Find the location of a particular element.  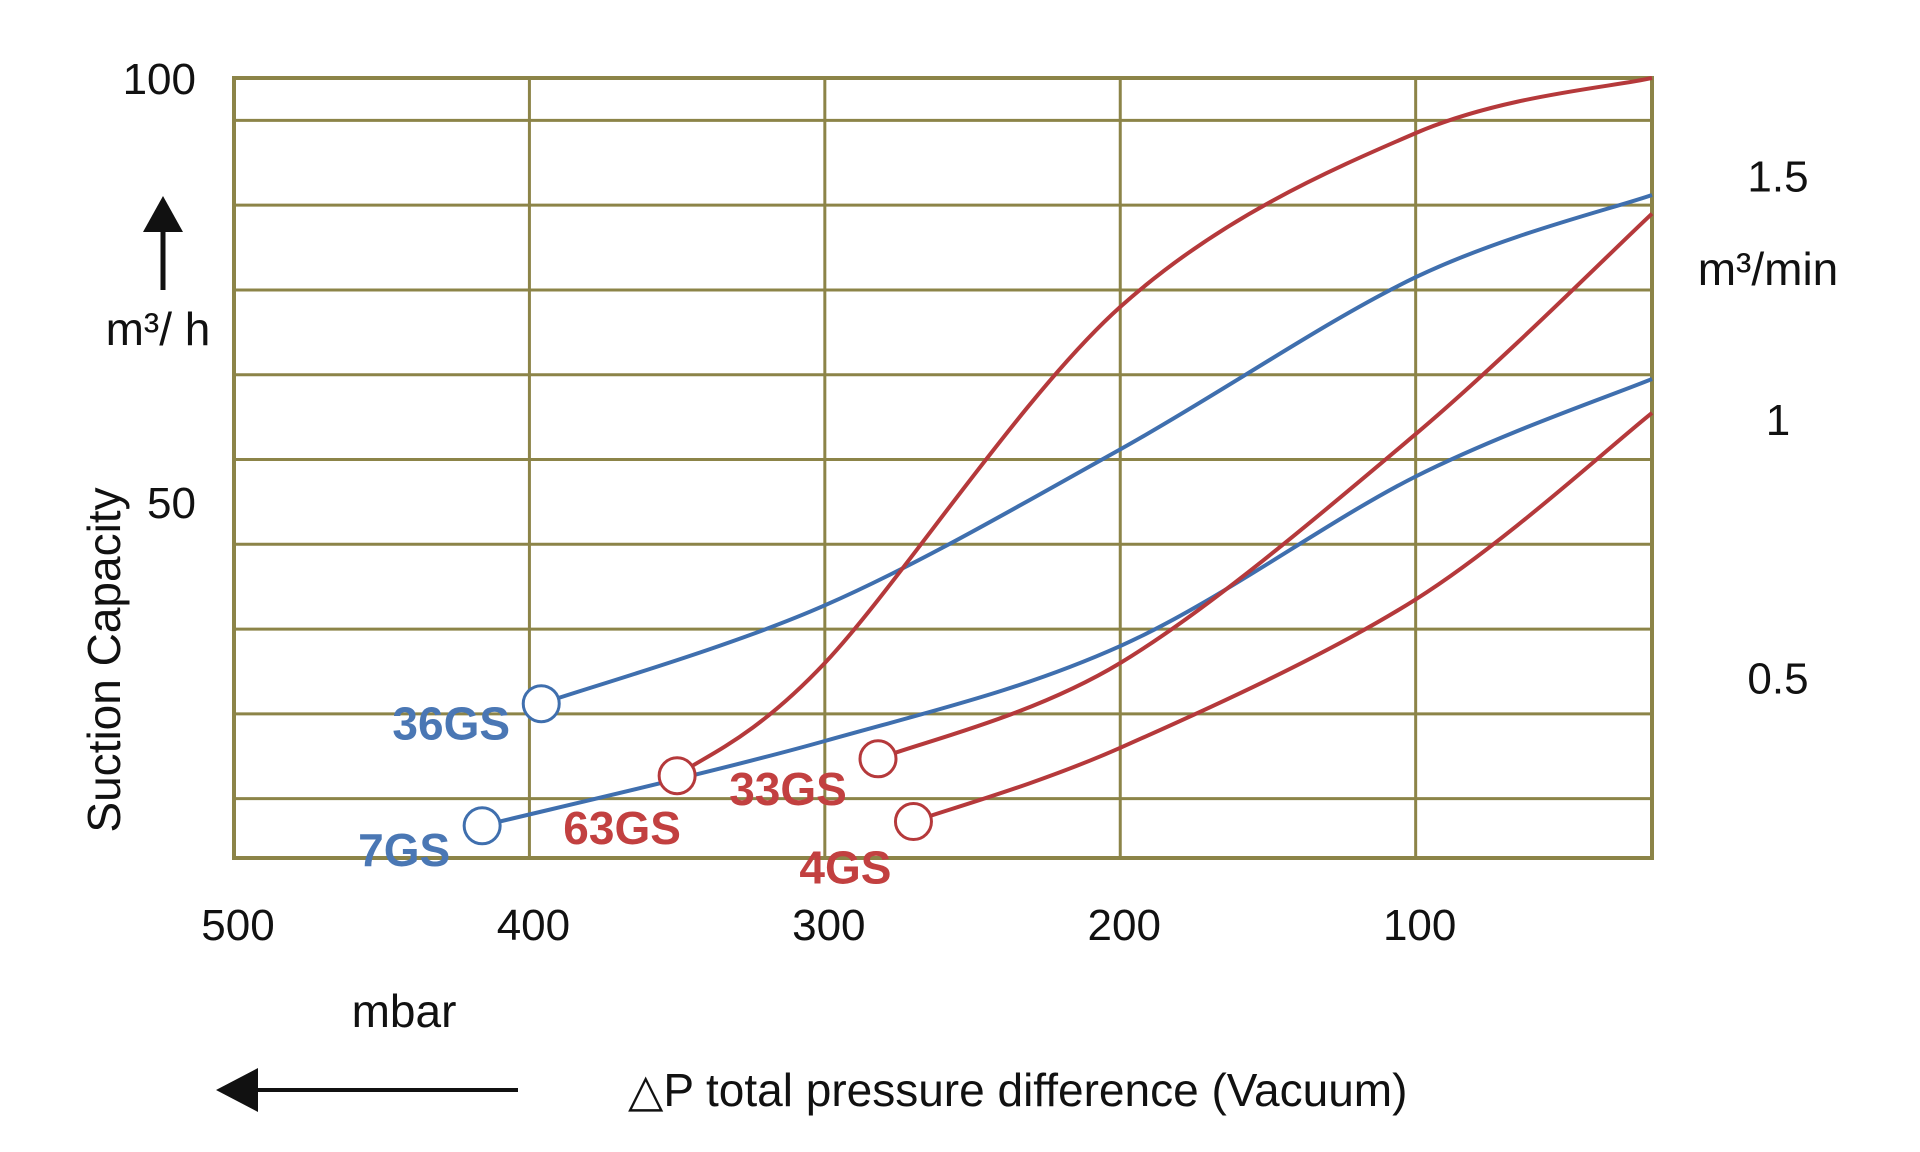

series-label: 33GS is located at coordinates (788, 789).